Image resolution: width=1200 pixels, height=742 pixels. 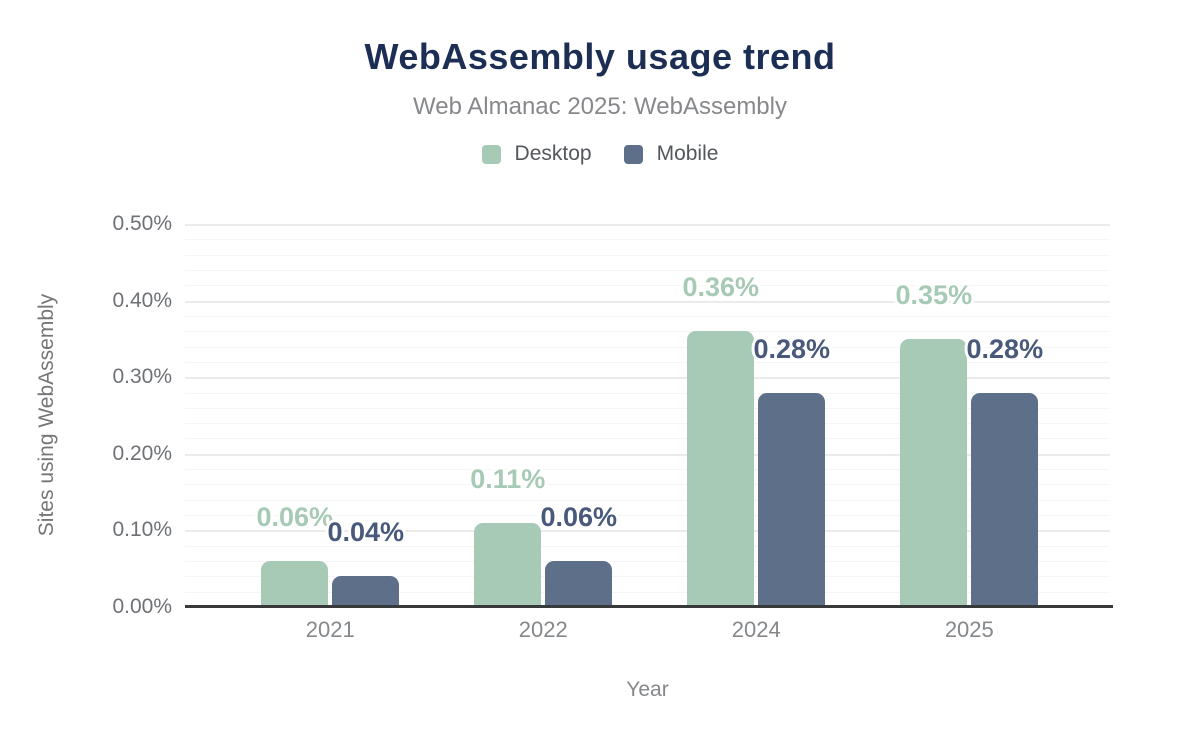 What do you see at coordinates (543, 629) in the screenshot?
I see `x-tick-label-2022: 2022` at bounding box center [543, 629].